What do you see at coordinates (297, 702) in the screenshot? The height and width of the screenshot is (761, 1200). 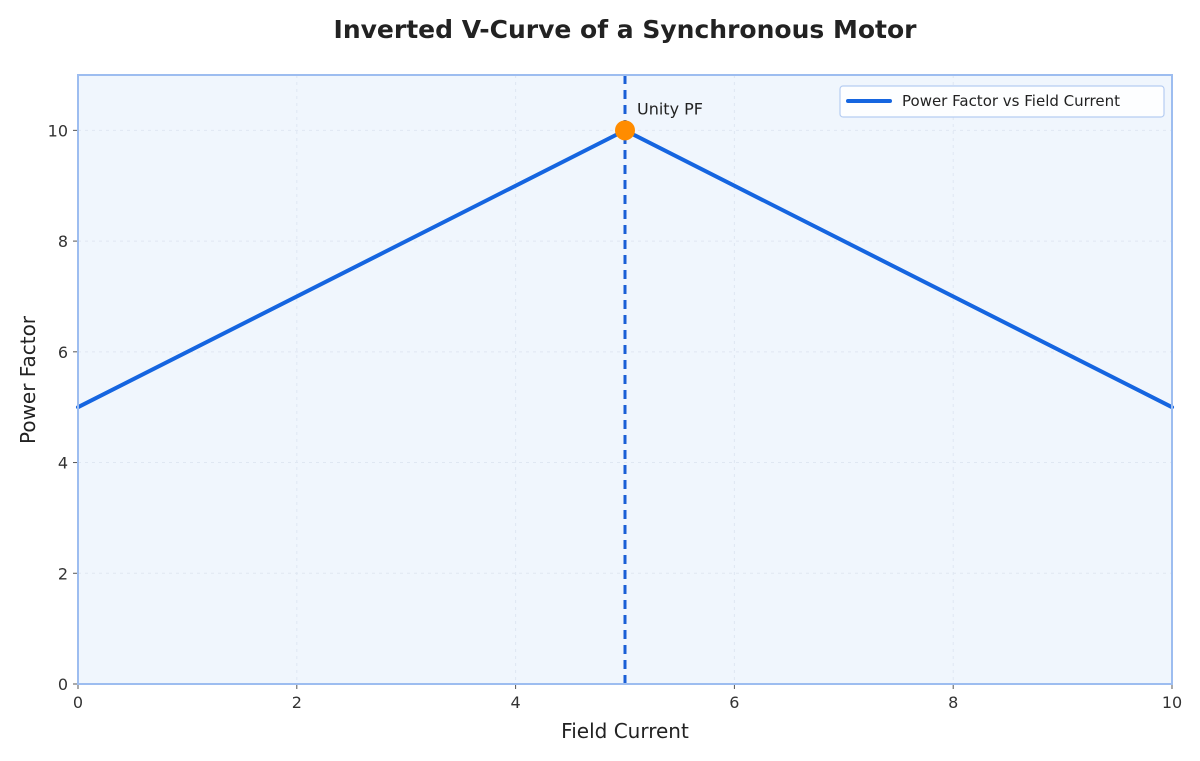 I see `x-tick-label: 2` at bounding box center [297, 702].